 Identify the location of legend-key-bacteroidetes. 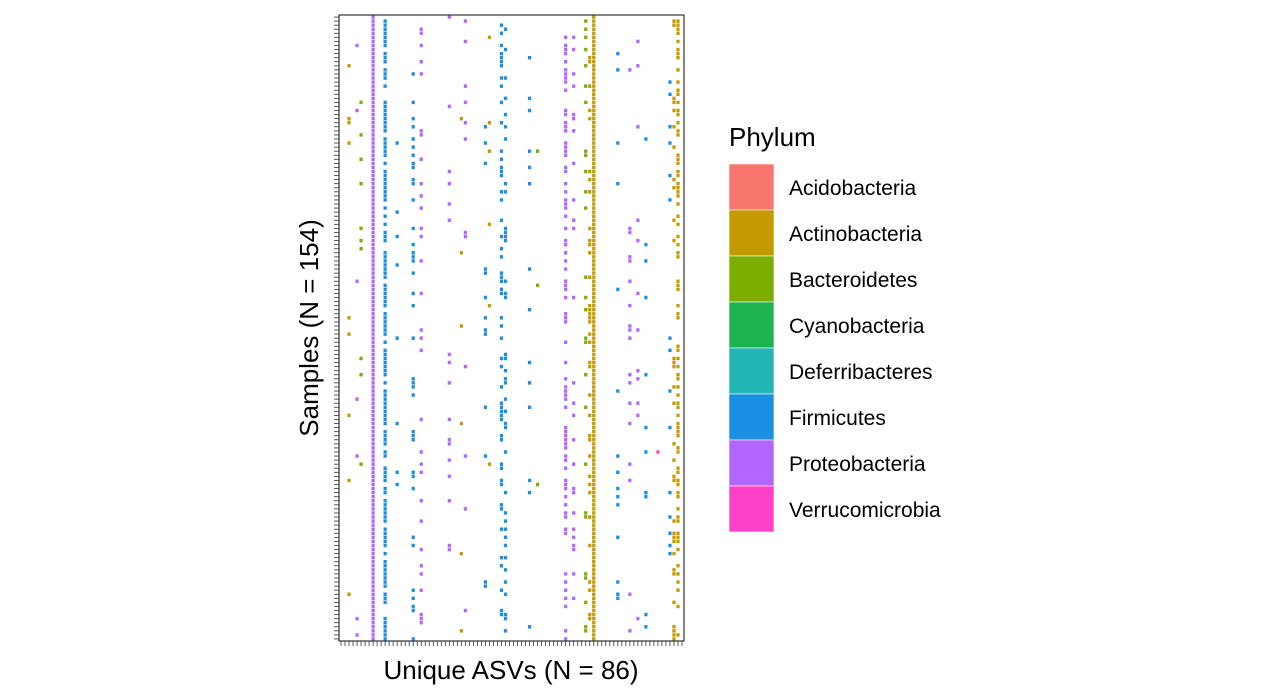
(751, 279).